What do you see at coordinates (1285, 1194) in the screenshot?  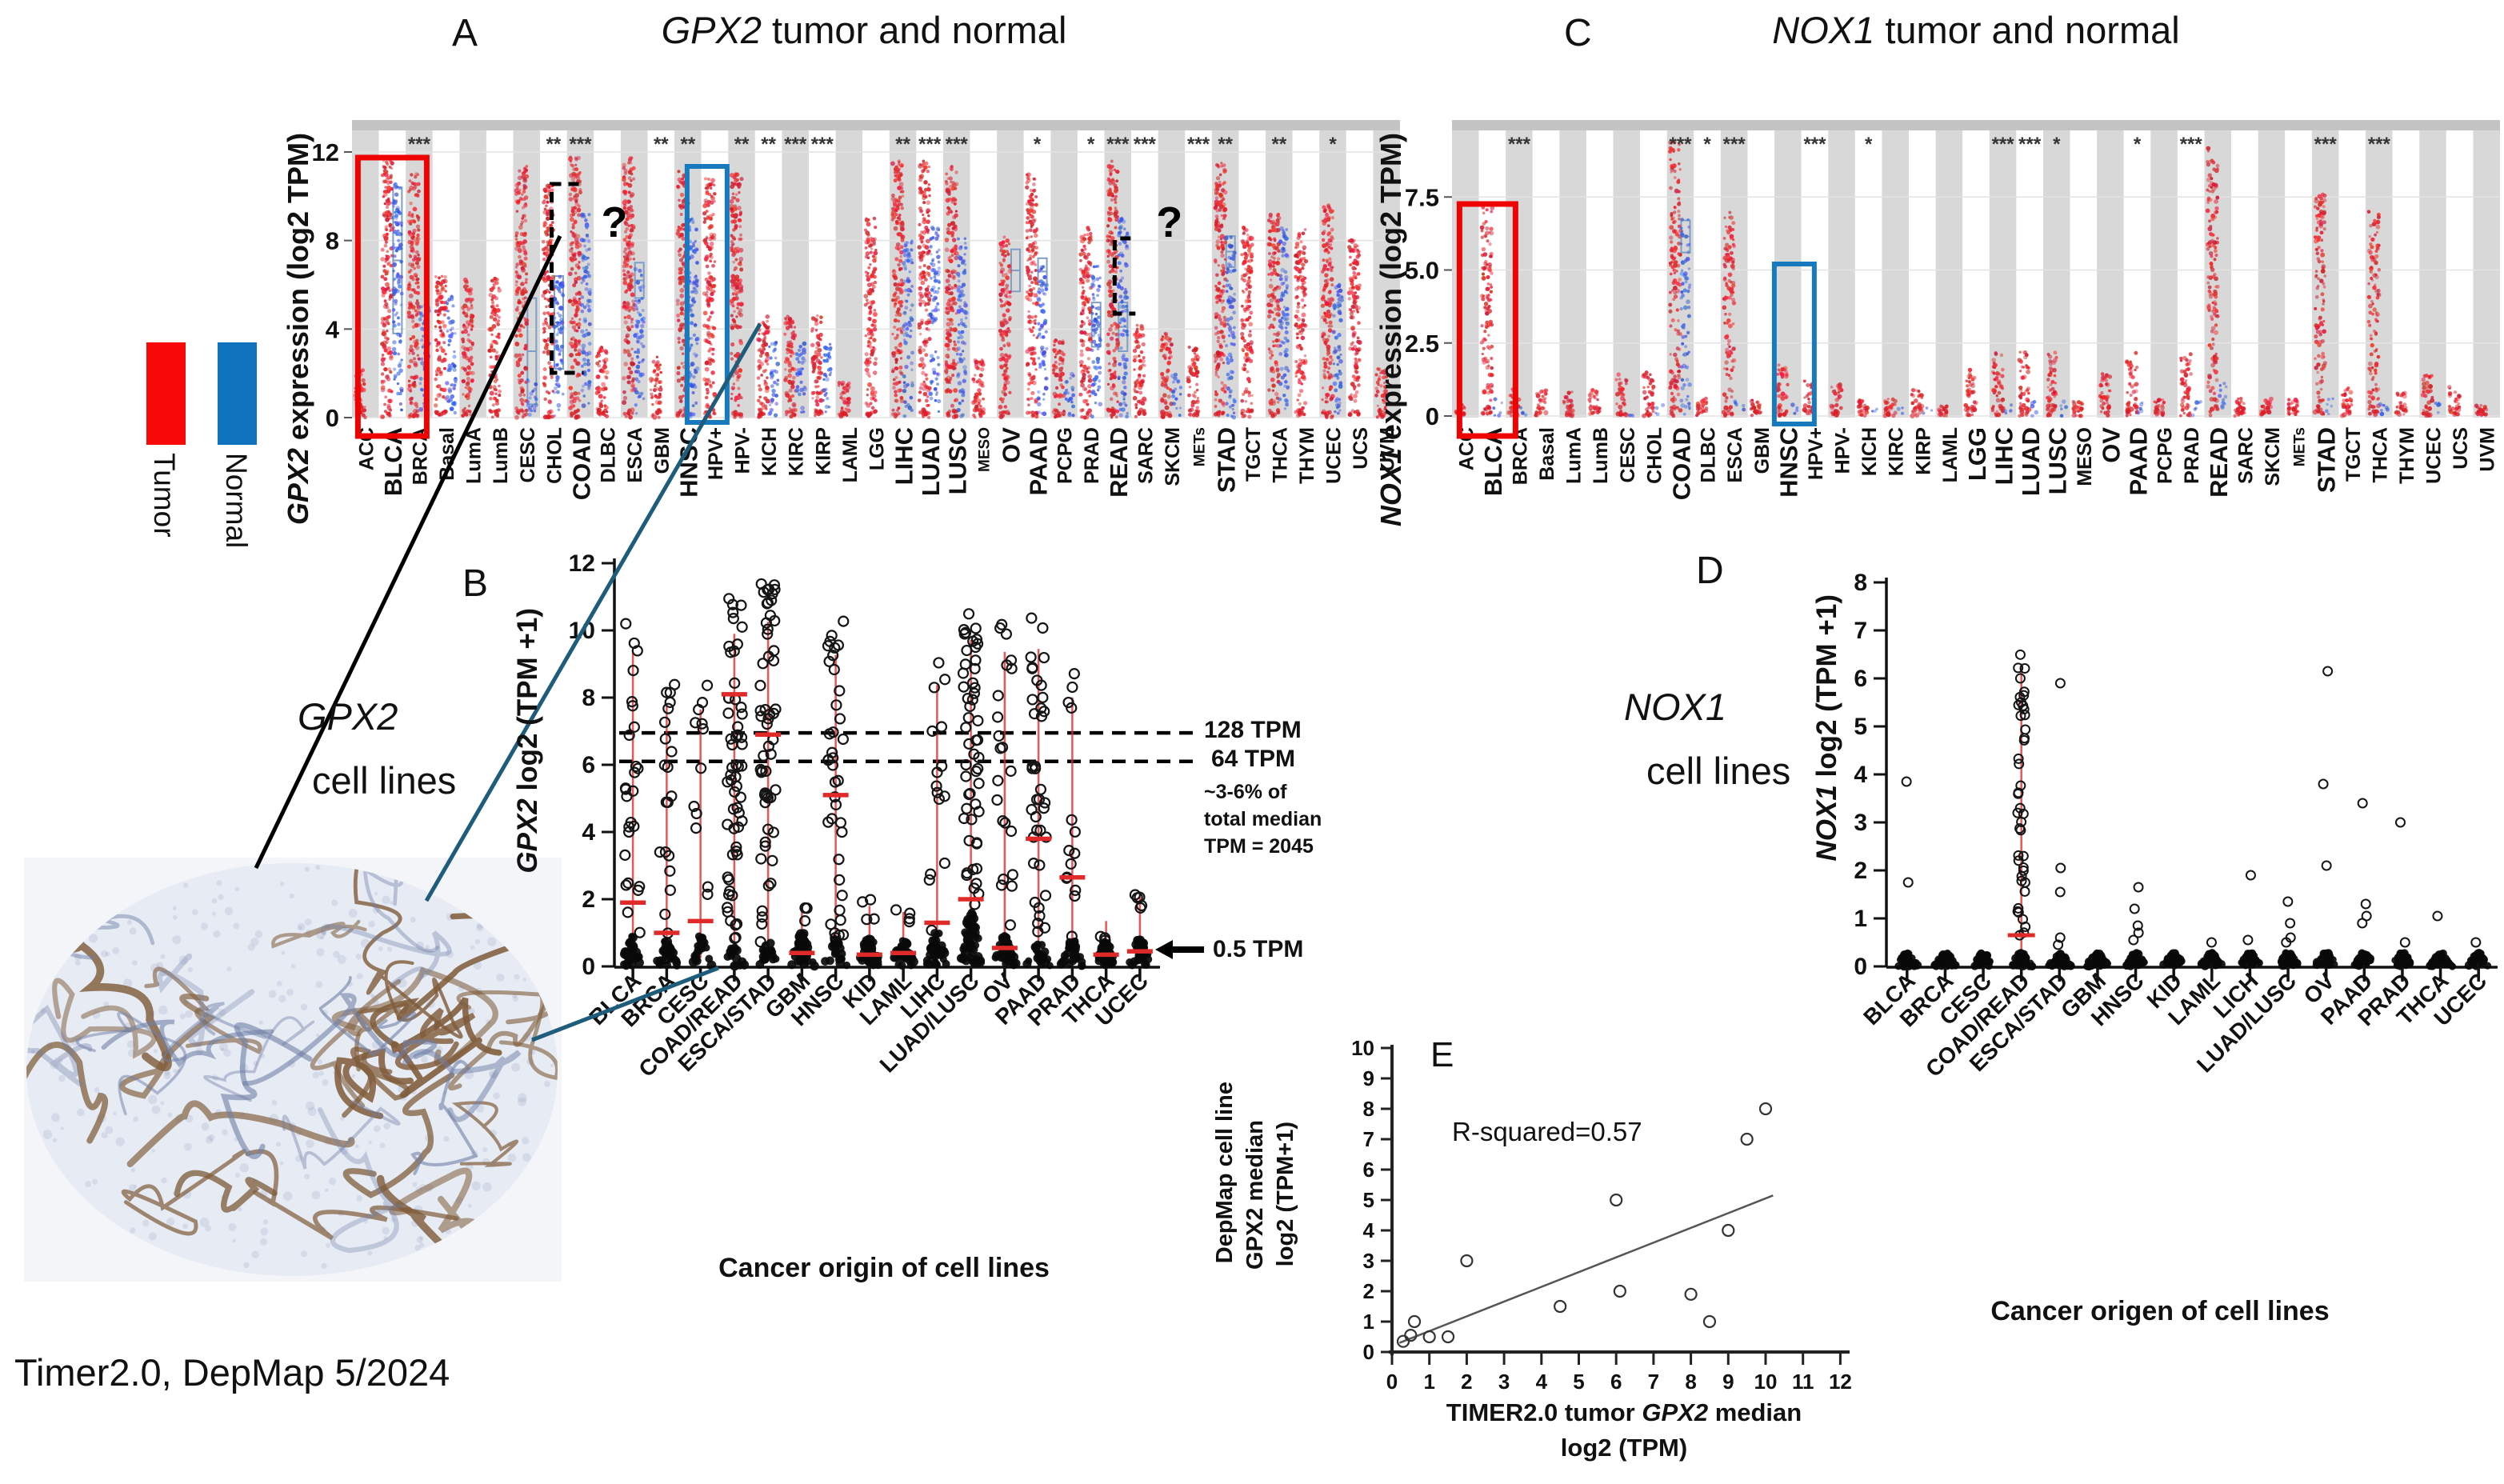 I see `panel-e-y-label-line3: log2 (TPM+1)` at bounding box center [1285, 1194].